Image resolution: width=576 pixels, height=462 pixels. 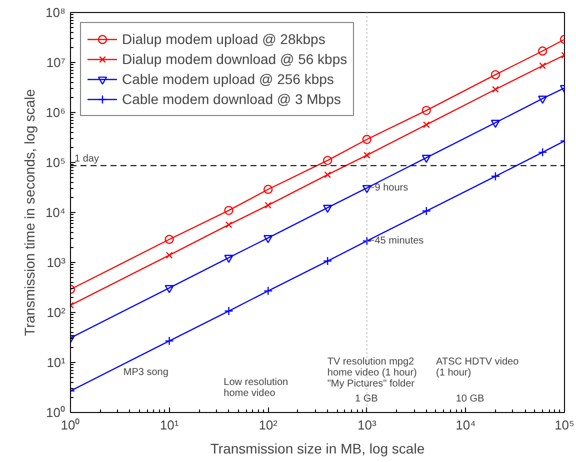 I want to click on x-tick-label: 10², so click(x=268, y=425).